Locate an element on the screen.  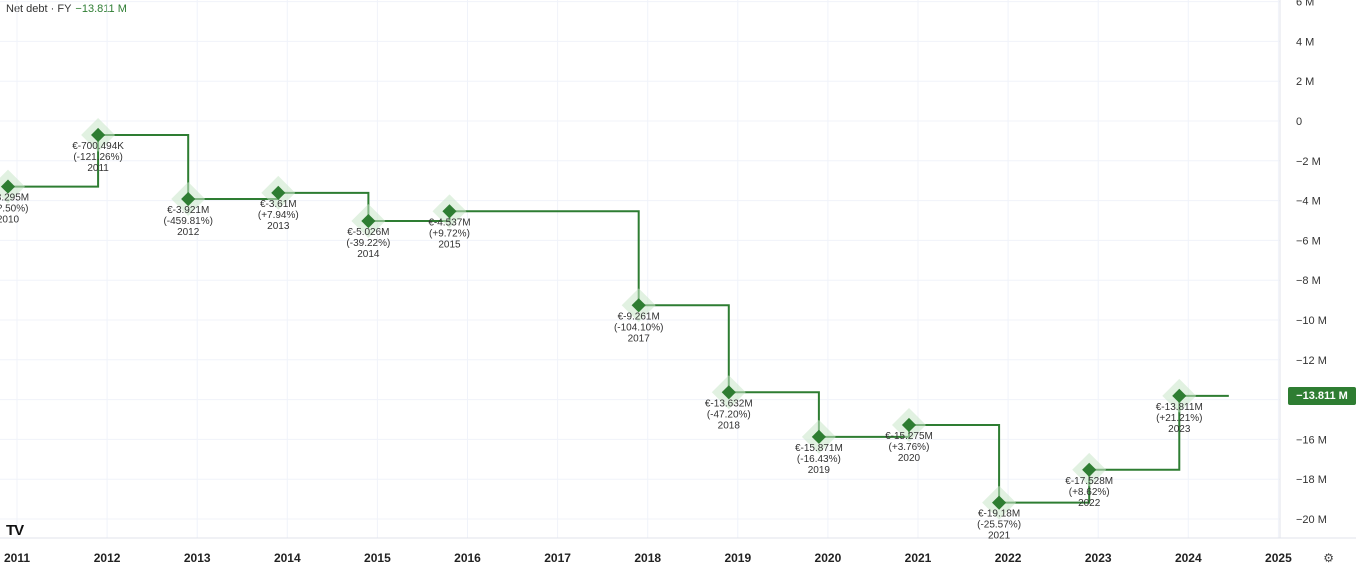
settings-icon: ⚙ is located at coordinates (1328, 558).